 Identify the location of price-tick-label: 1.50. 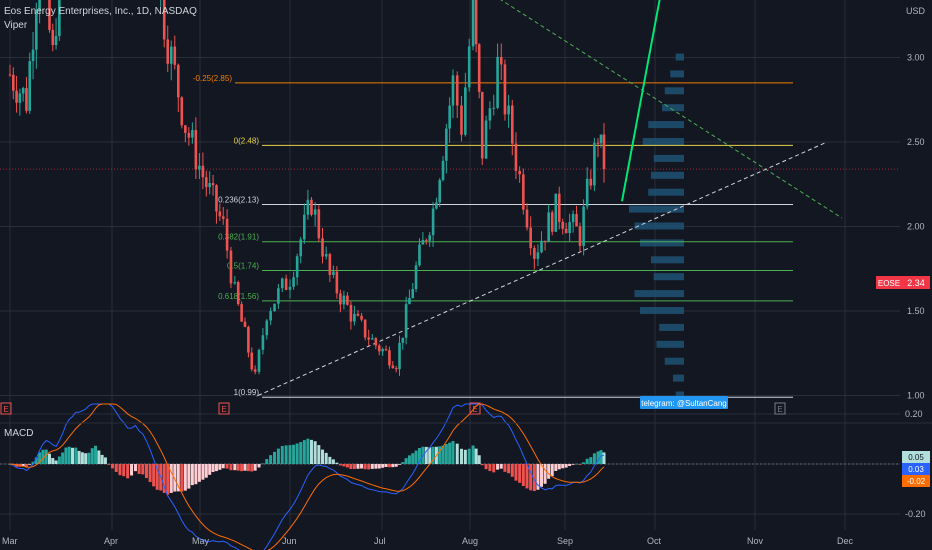
(916, 311).